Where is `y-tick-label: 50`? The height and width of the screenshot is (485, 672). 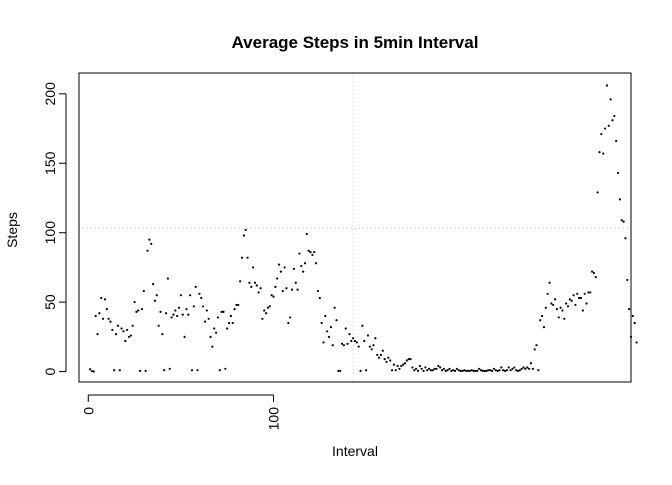 y-tick-label: 50 is located at coordinates (50, 302).